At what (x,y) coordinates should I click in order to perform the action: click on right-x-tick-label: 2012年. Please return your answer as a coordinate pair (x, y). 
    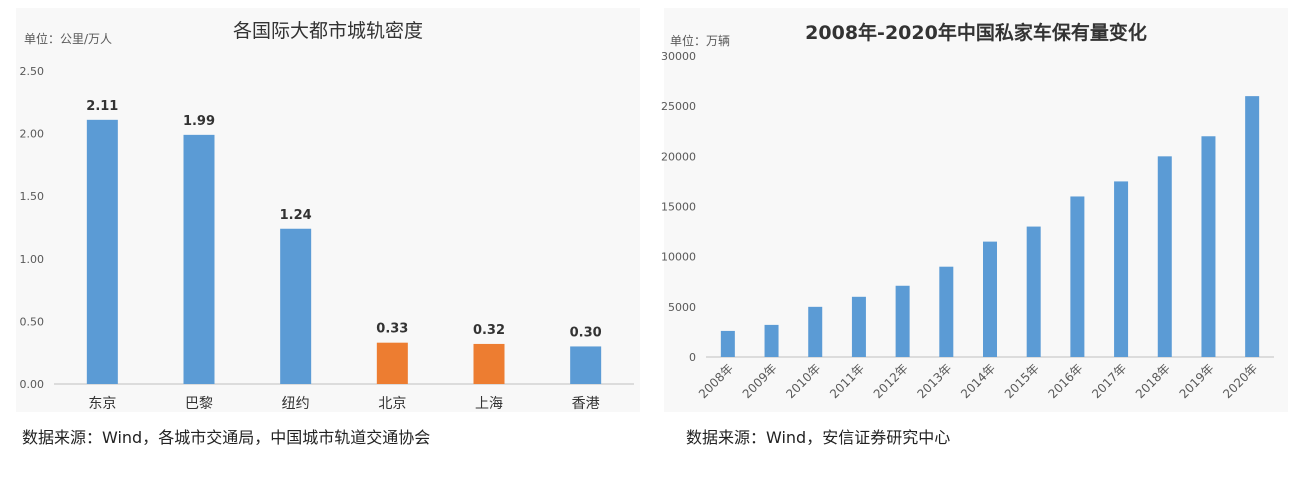
    Looking at the image, I should click on (891, 381).